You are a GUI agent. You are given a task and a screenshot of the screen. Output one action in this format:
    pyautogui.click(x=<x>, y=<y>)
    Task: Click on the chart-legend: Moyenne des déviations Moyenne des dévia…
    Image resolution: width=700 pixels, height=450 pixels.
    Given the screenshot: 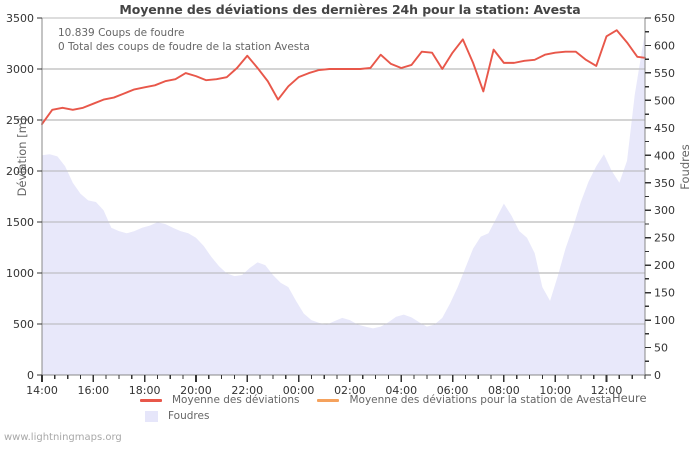 What is the action you would take?
    pyautogui.click(x=350, y=408)
    